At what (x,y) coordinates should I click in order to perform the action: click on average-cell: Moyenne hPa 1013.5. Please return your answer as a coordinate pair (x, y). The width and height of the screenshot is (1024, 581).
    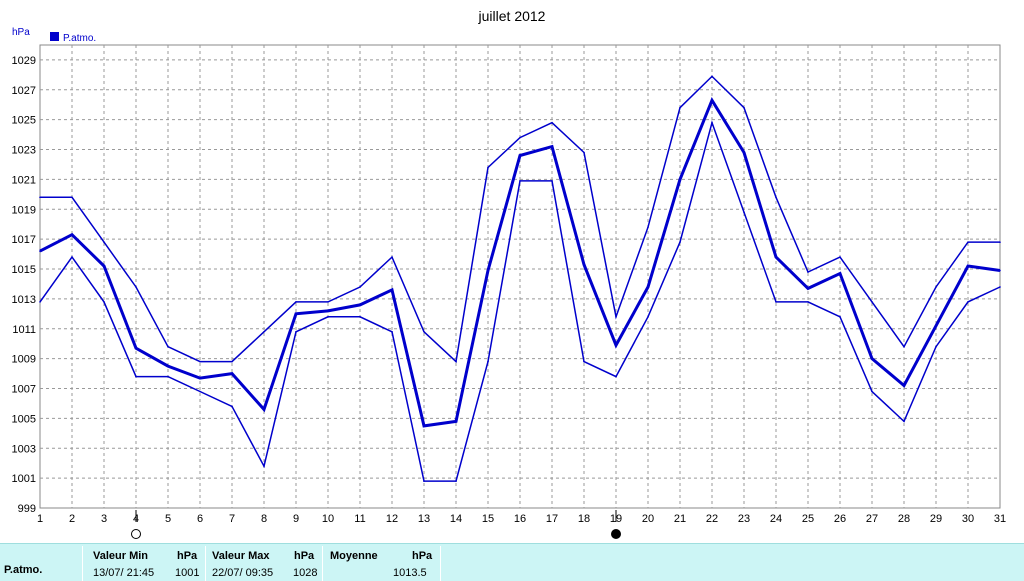
    Looking at the image, I should click on (381, 562).